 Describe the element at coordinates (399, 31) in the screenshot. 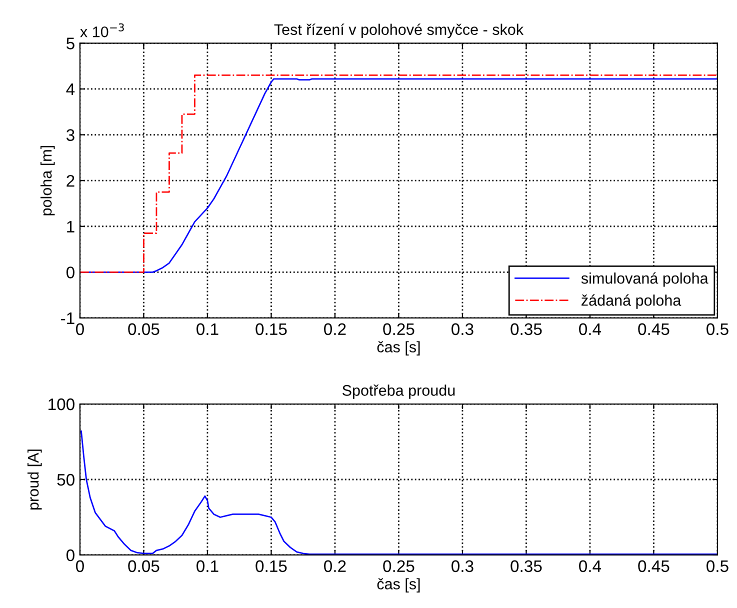

I see `chart-title: Test řízení v polohové smyčce - skok` at that location.